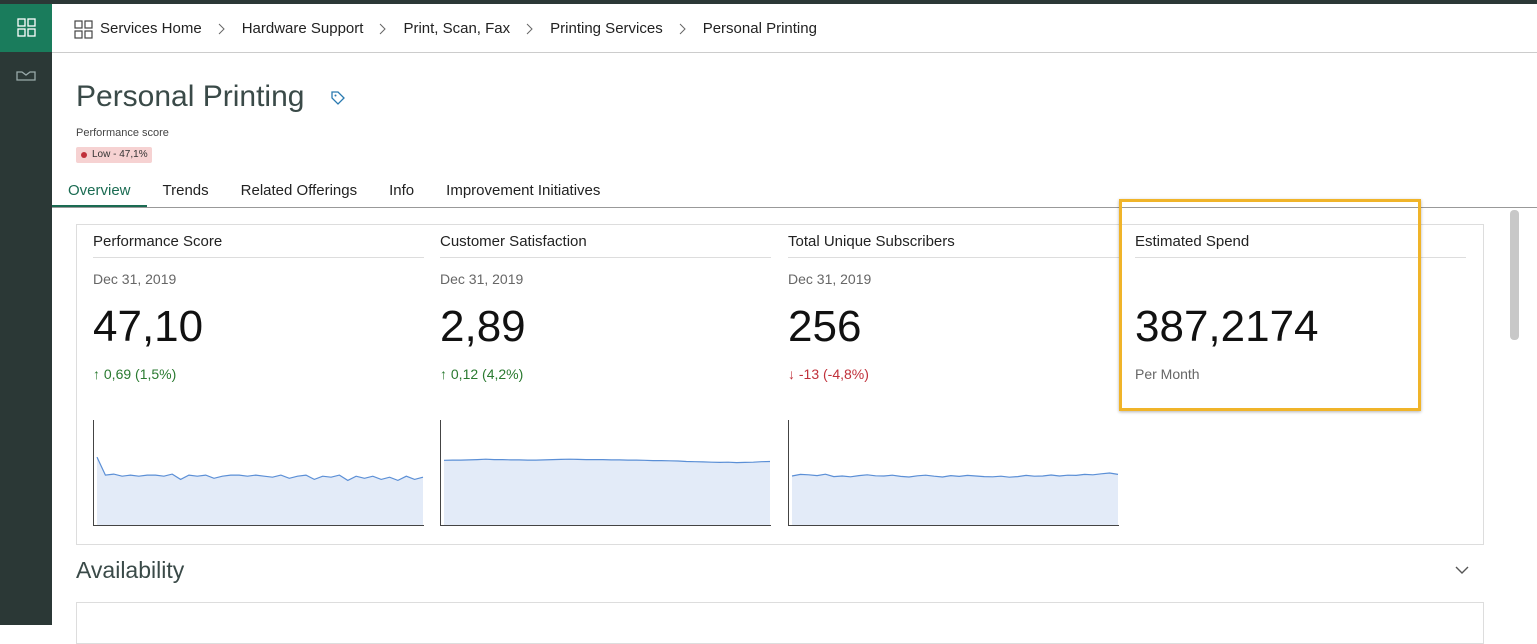  What do you see at coordinates (151, 28) in the screenshot?
I see `breadcrumb-item: Services Home` at bounding box center [151, 28].